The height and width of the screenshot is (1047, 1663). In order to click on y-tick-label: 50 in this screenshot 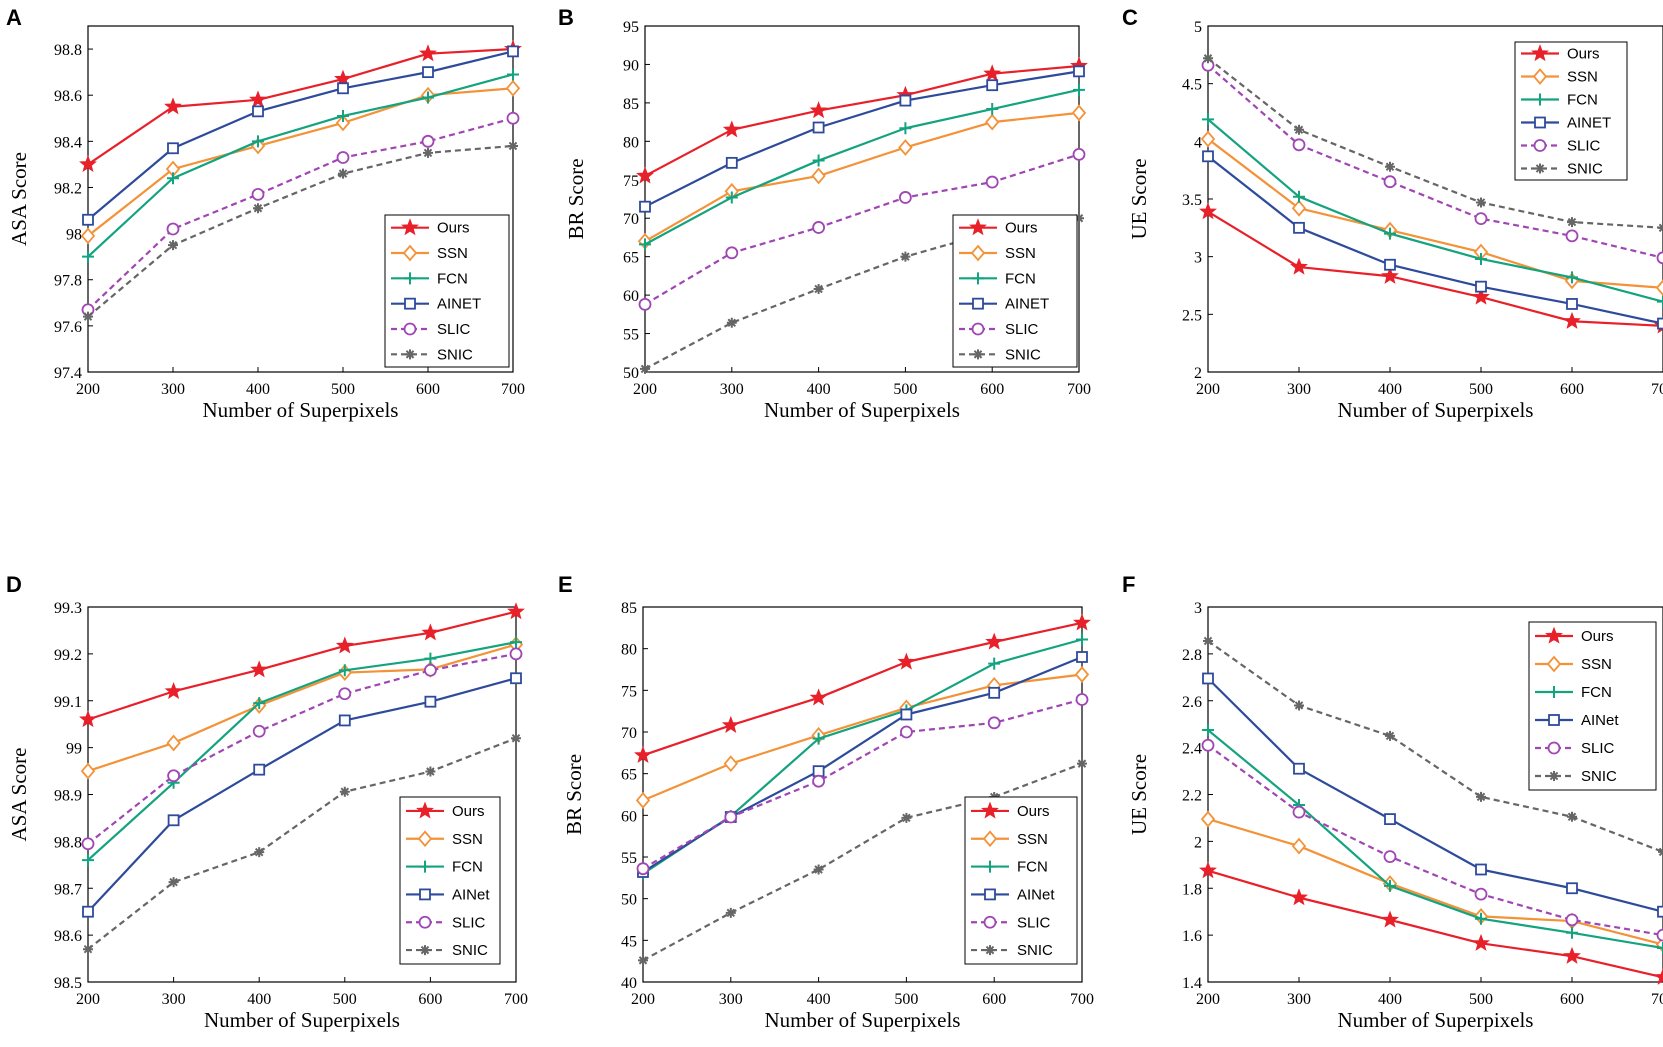, I will do `click(629, 900)`.